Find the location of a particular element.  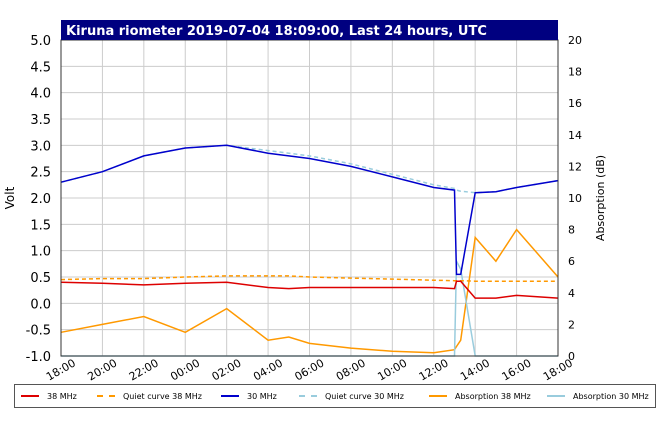

title-bar is located at coordinates (309, 30).